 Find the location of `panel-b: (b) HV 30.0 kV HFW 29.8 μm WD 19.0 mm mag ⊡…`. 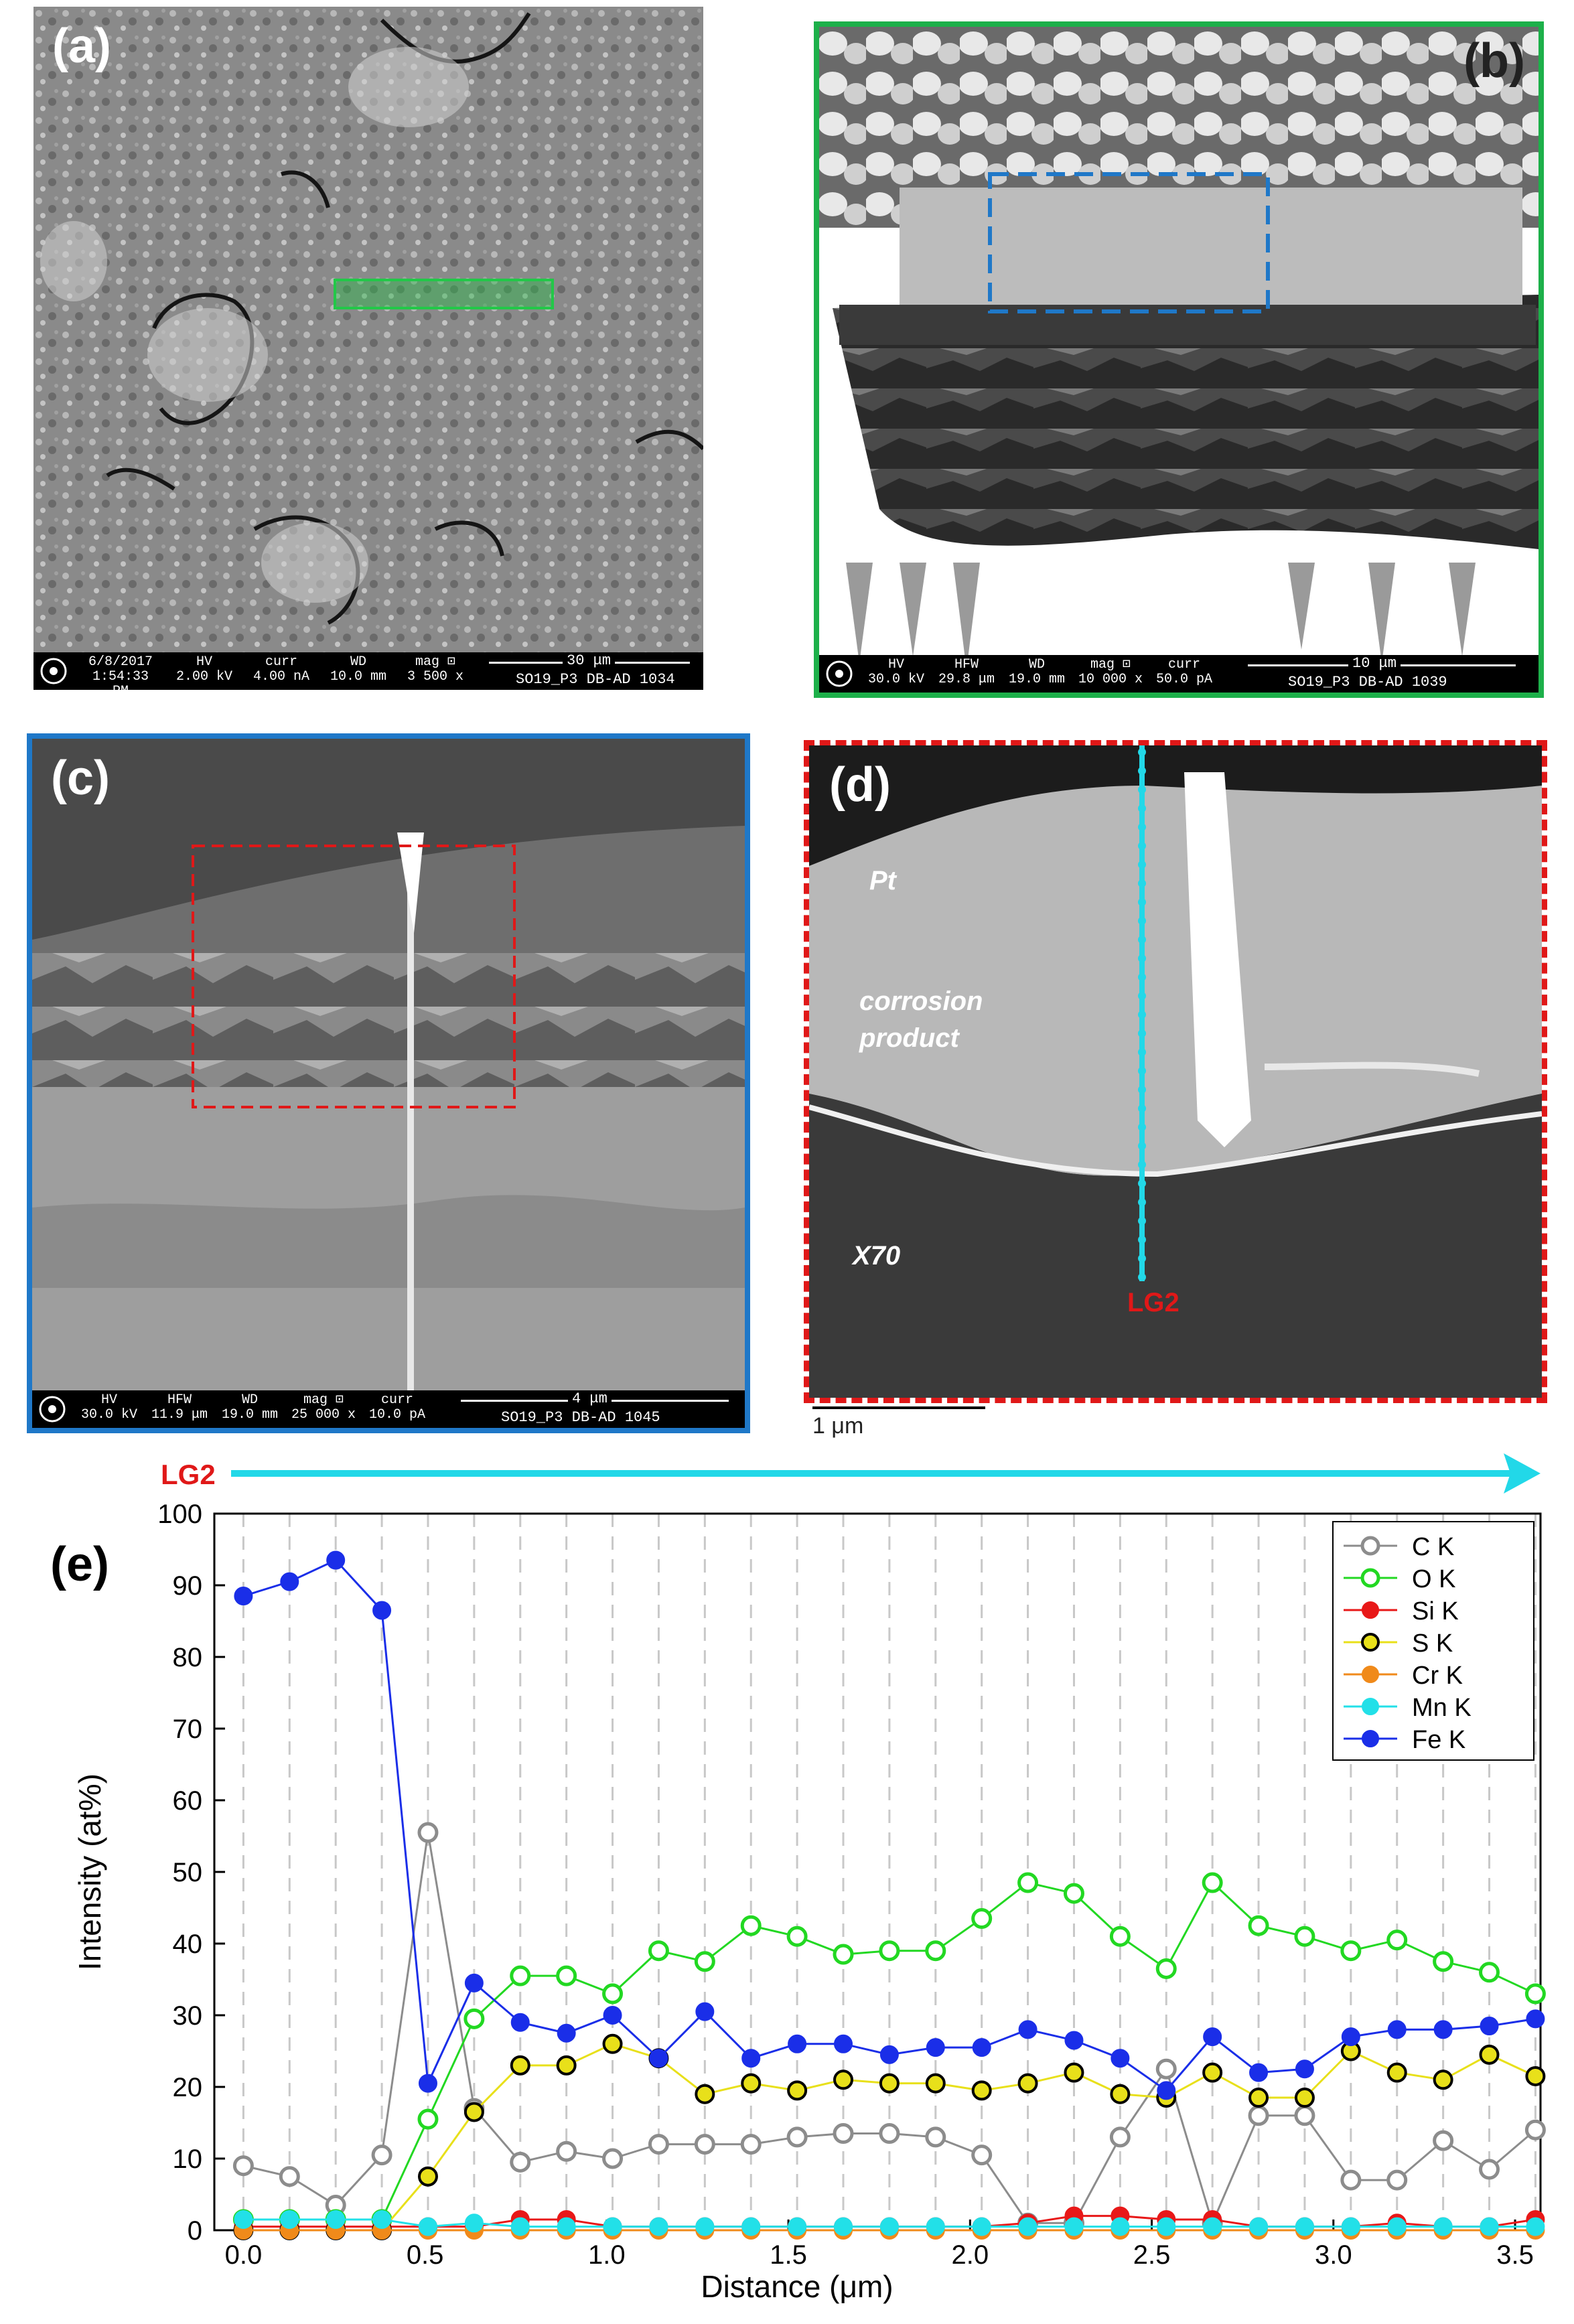

panel-b: (b) HV 30.0 kV HFW 29.8 μm WD 19.0 mm mag ⊡… is located at coordinates (1179, 360).